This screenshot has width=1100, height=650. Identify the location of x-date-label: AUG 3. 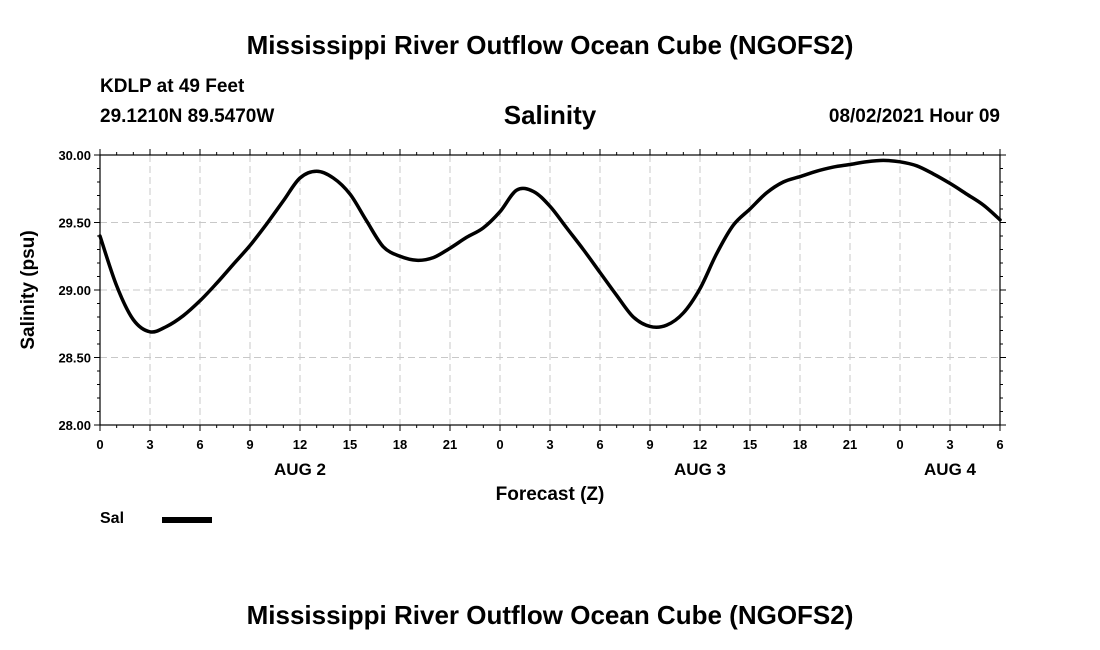
(700, 469).